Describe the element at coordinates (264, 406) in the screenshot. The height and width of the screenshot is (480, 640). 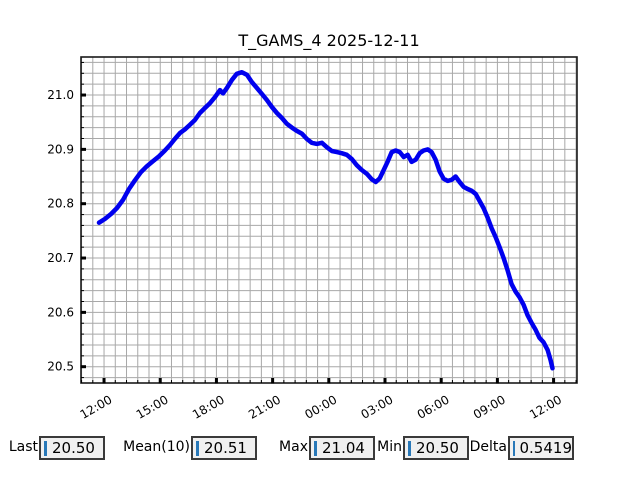
I see `x-tick-label: 21:00` at that location.